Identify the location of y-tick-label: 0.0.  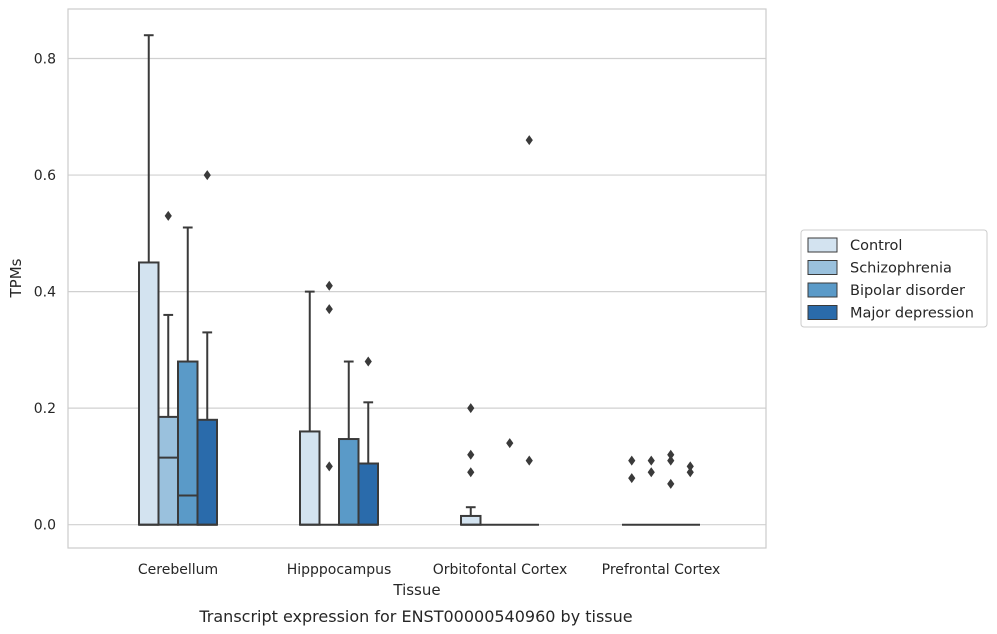
(45, 526).